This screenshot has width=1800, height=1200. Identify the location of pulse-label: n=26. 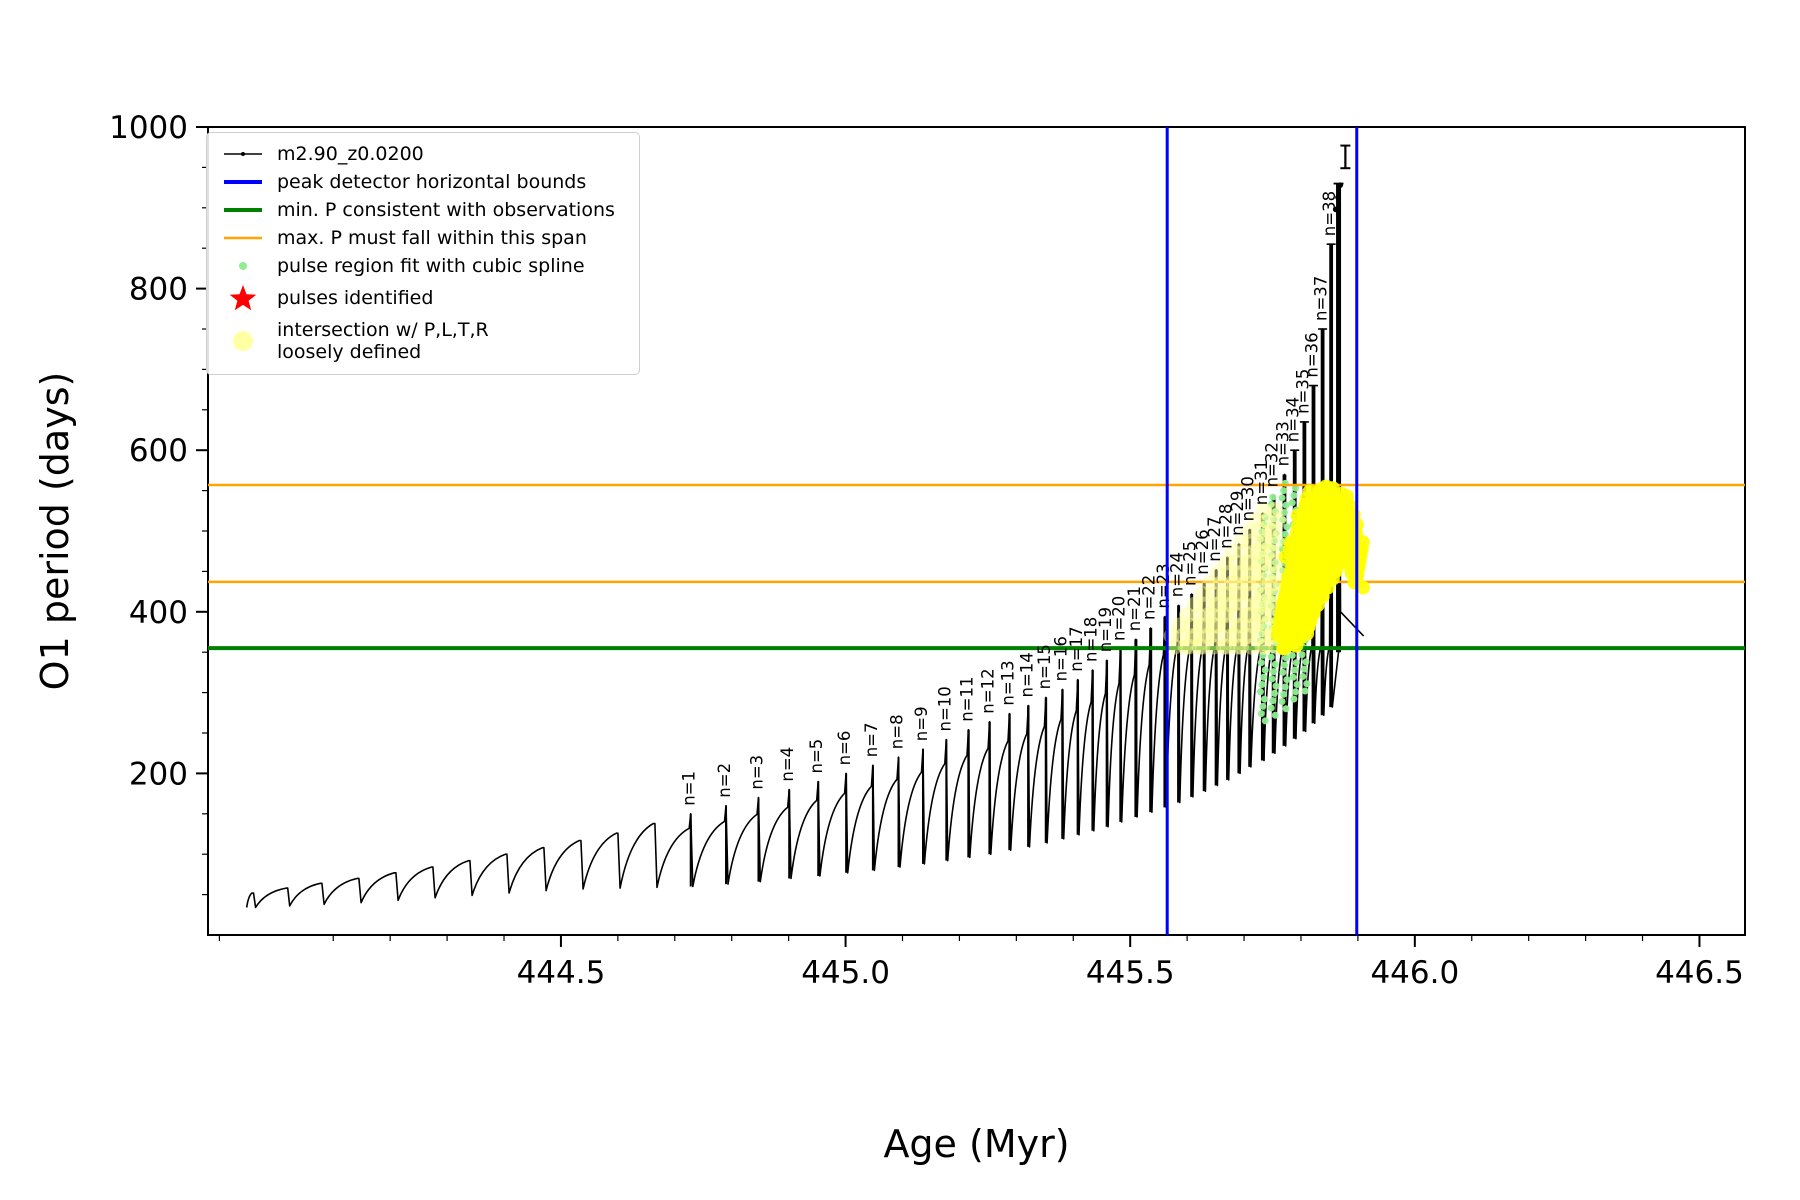
(1202, 551).